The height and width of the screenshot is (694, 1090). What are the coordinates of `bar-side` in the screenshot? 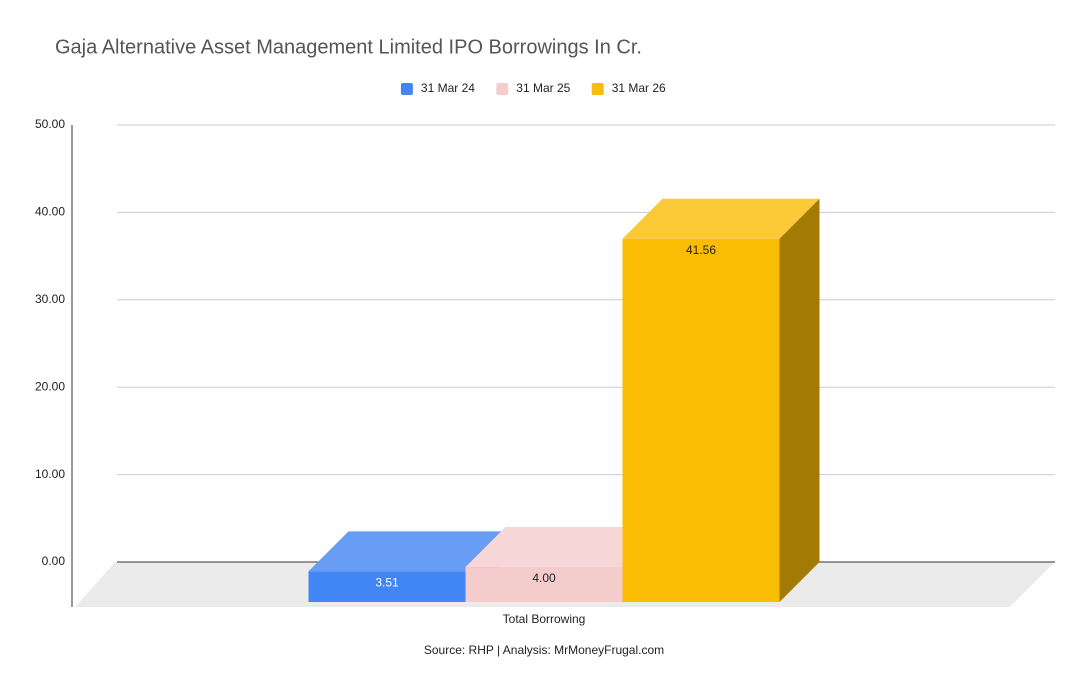 It's located at (799, 400).